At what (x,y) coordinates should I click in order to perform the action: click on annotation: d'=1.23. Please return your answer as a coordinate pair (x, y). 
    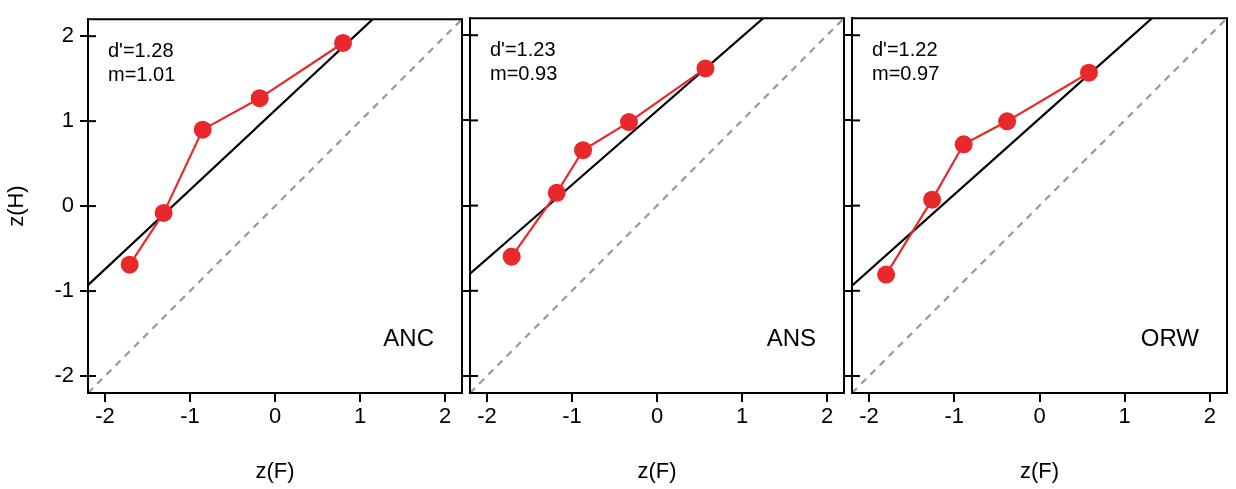
    Looking at the image, I should click on (523, 48).